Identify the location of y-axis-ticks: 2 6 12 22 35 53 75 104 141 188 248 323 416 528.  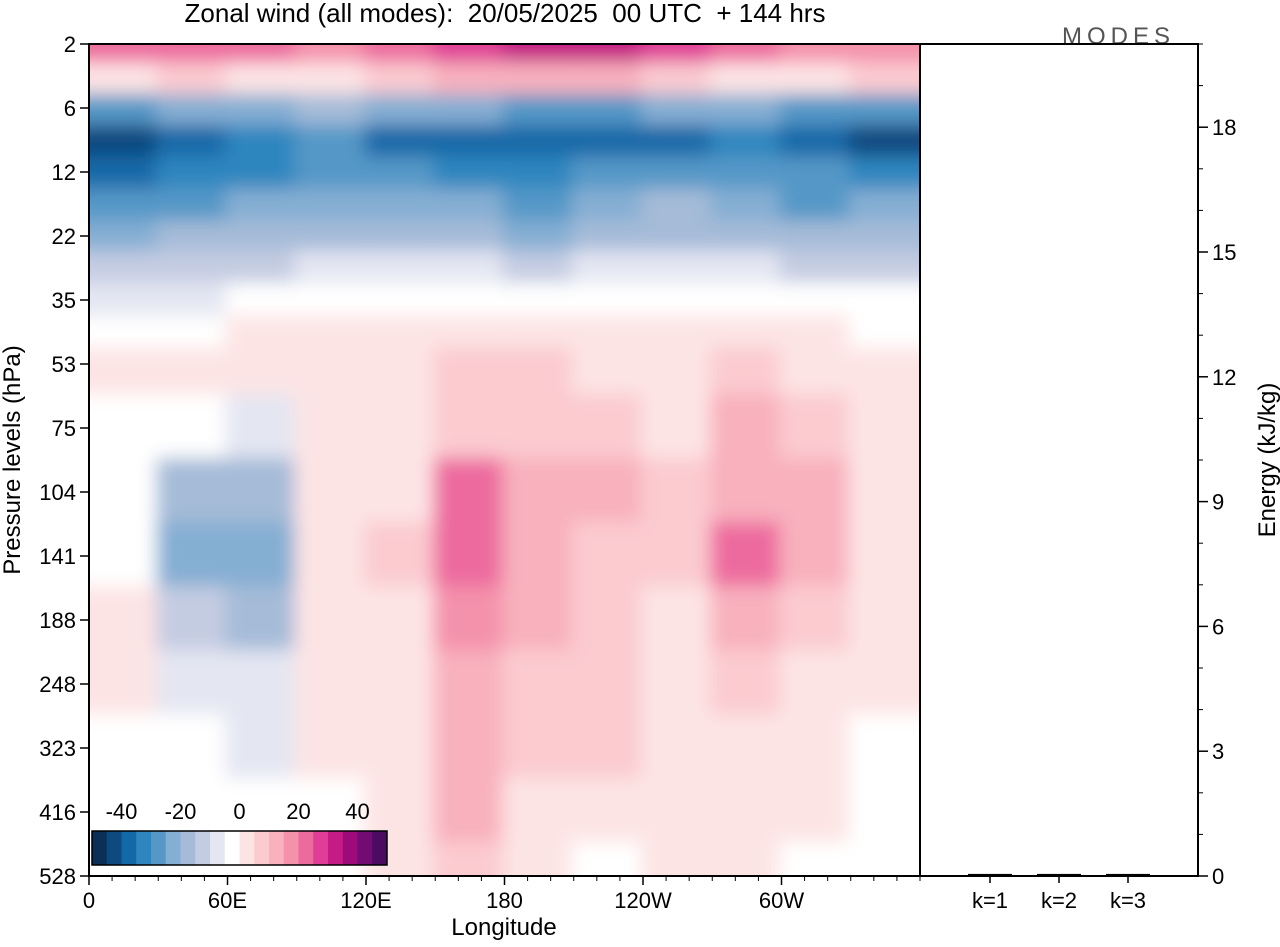
(64, 460).